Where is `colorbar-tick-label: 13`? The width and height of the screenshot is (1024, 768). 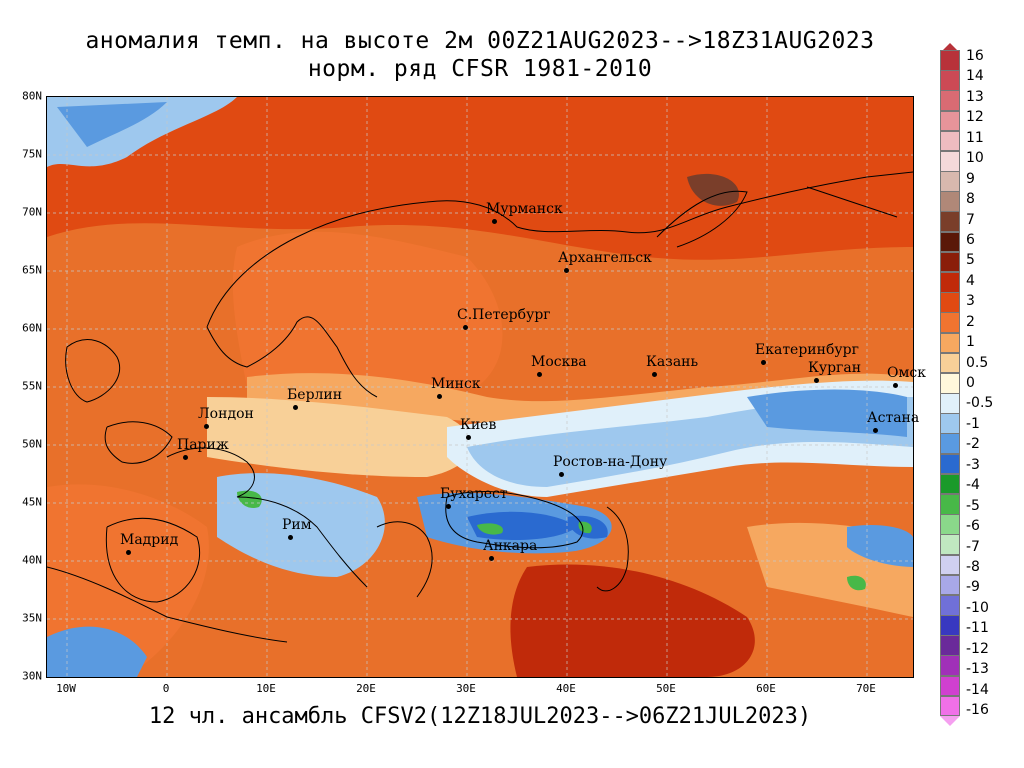
colorbar-tick-label: 13 is located at coordinates (975, 96).